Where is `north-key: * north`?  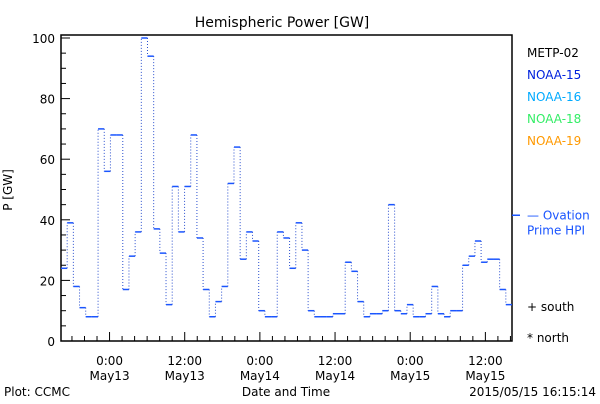 north-key: * north is located at coordinates (548, 338).